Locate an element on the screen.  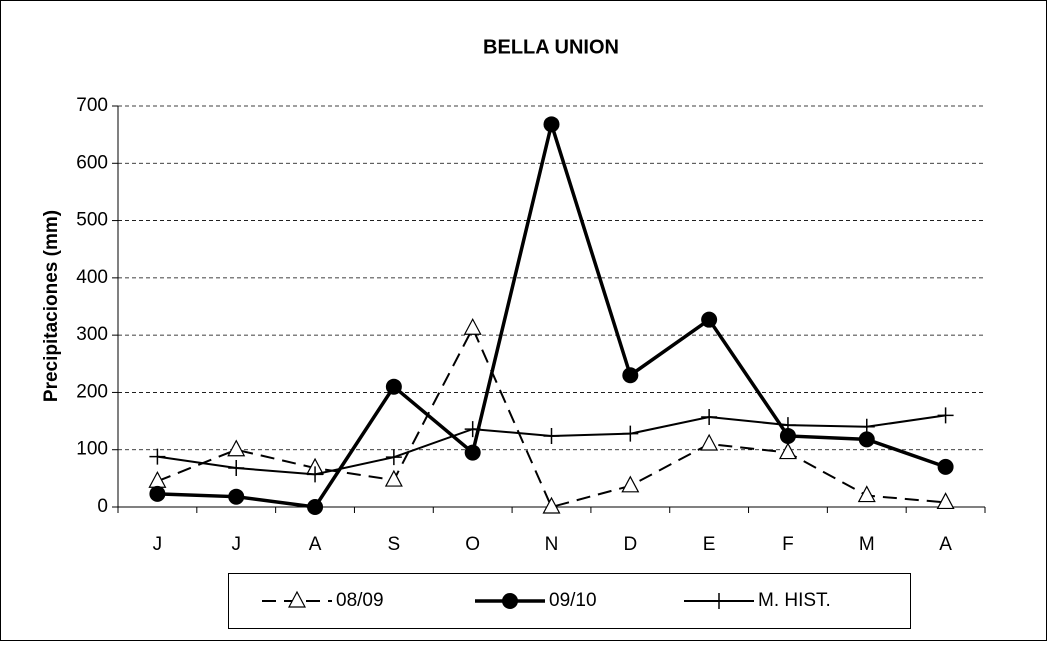
y-tick-label: 700 is located at coordinates (92, 105).